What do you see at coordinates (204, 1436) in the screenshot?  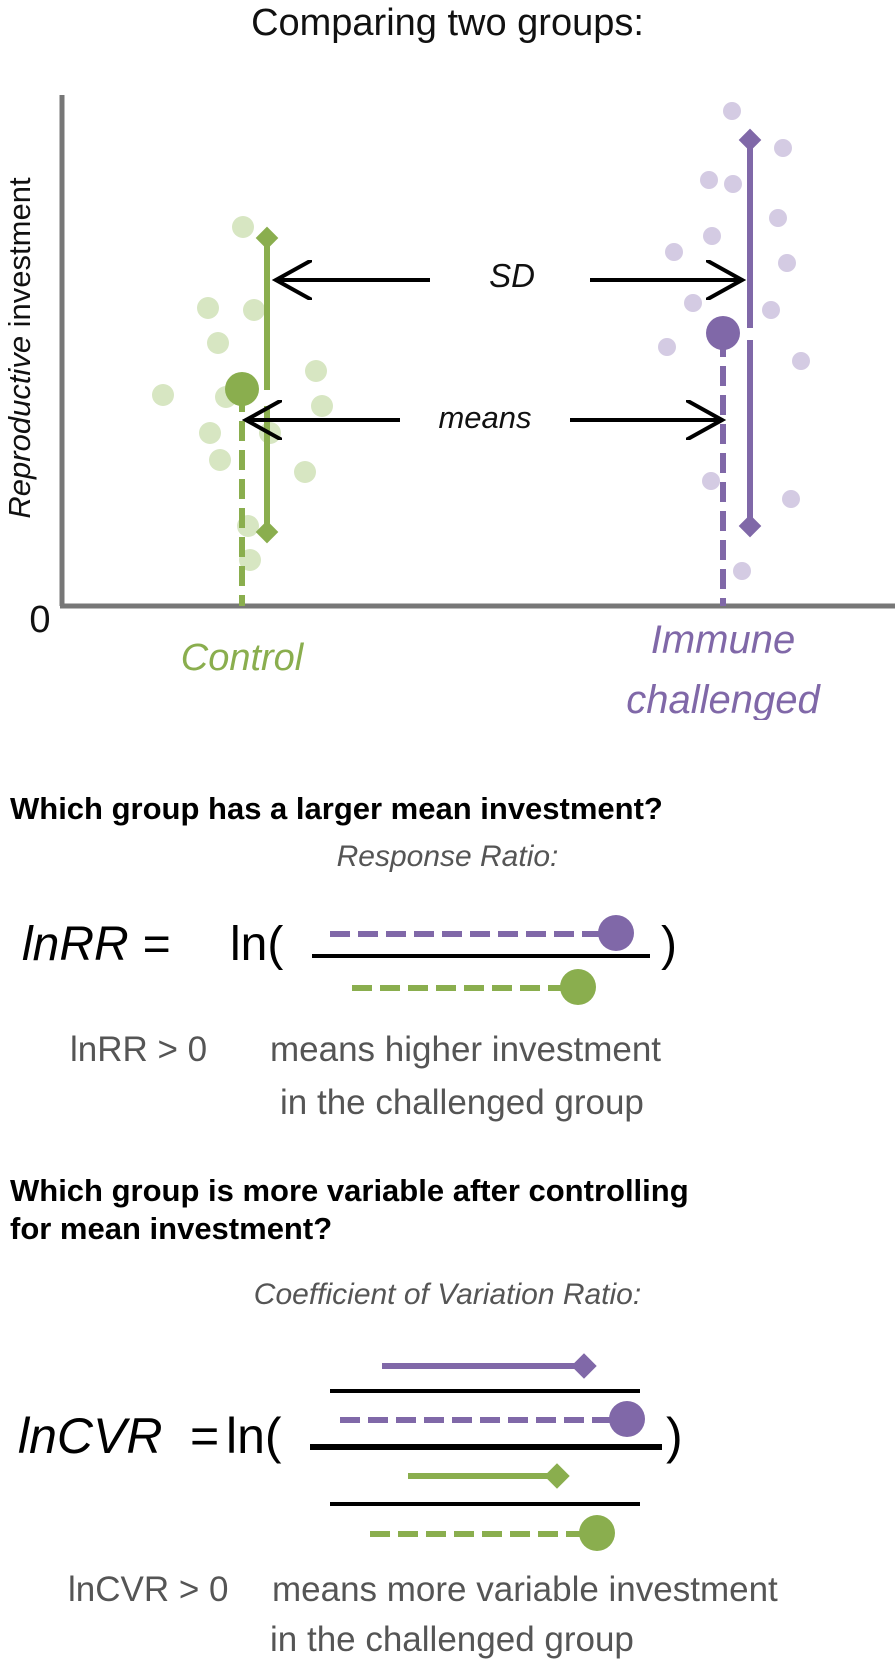 I see `lncvr-formula-eq: =` at bounding box center [204, 1436].